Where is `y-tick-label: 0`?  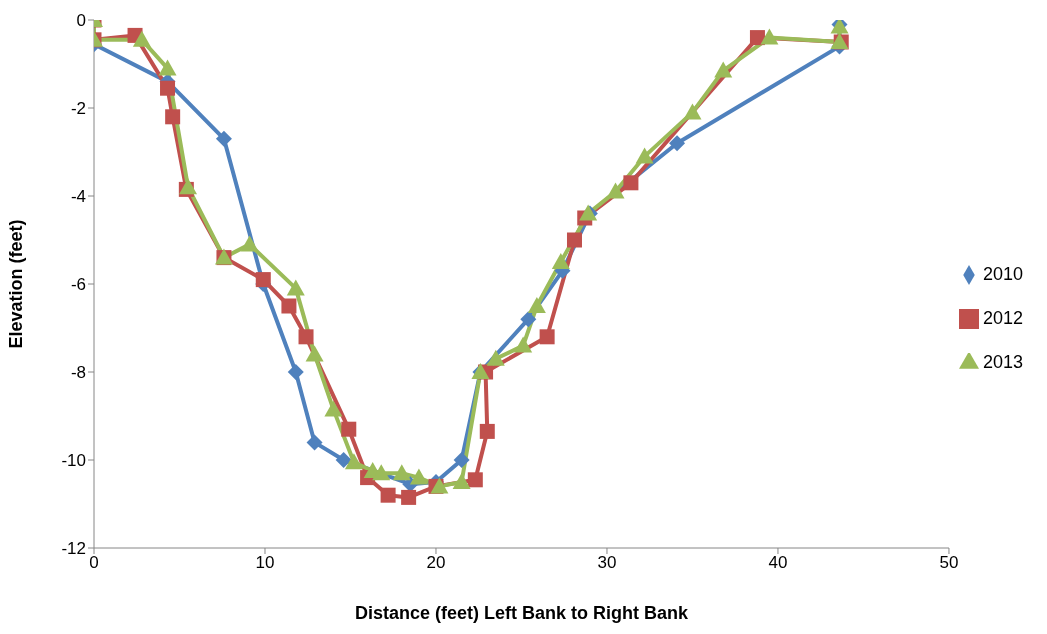 y-tick-label: 0 is located at coordinates (81, 21).